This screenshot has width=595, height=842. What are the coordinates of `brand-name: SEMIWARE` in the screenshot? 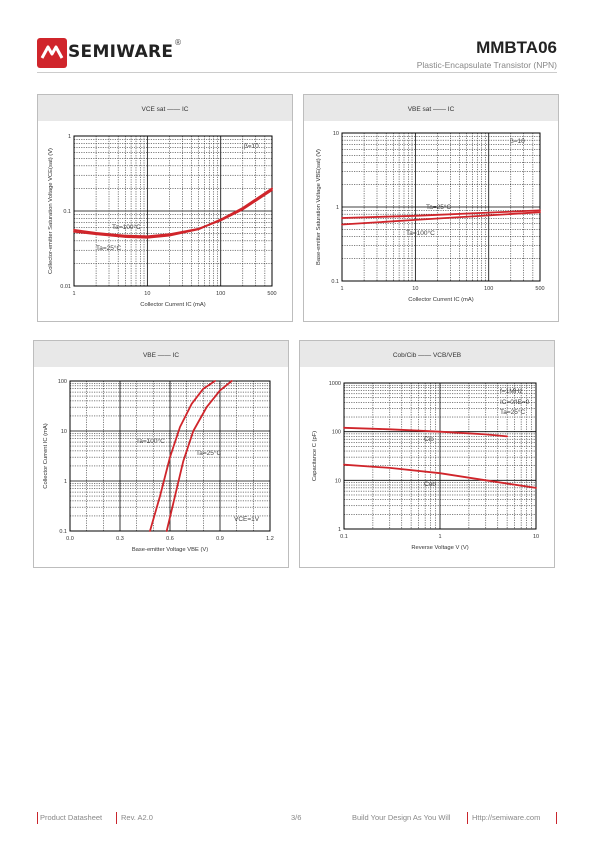 It's located at (121, 52).